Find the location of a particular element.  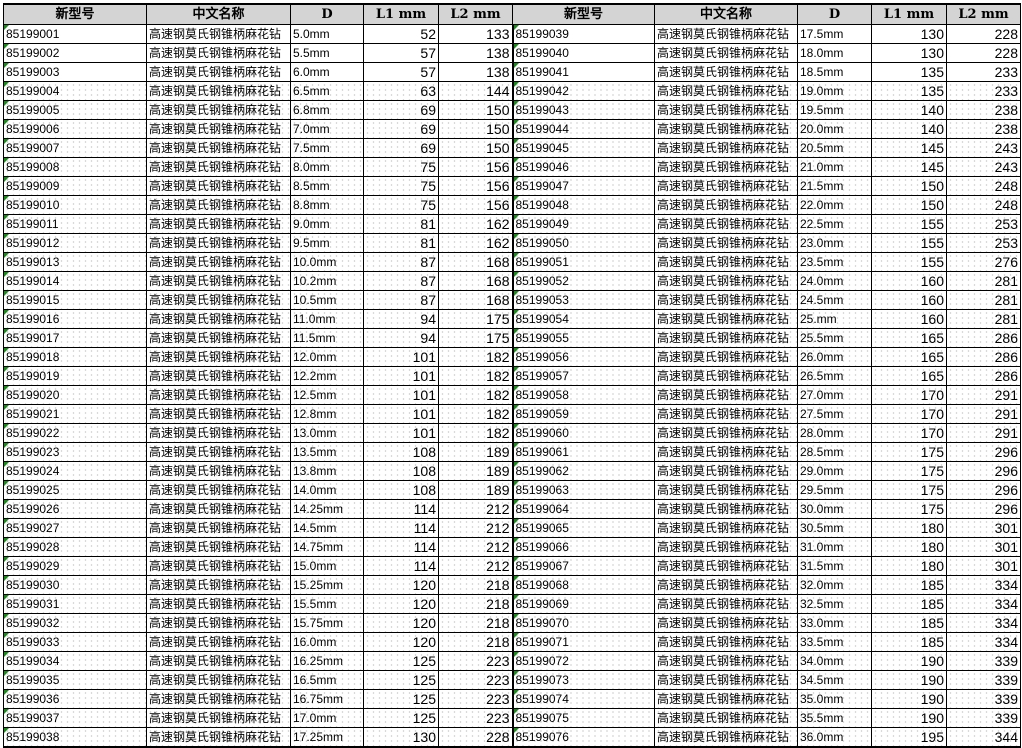

diameter-cell: 32.5mm is located at coordinates (834, 604).